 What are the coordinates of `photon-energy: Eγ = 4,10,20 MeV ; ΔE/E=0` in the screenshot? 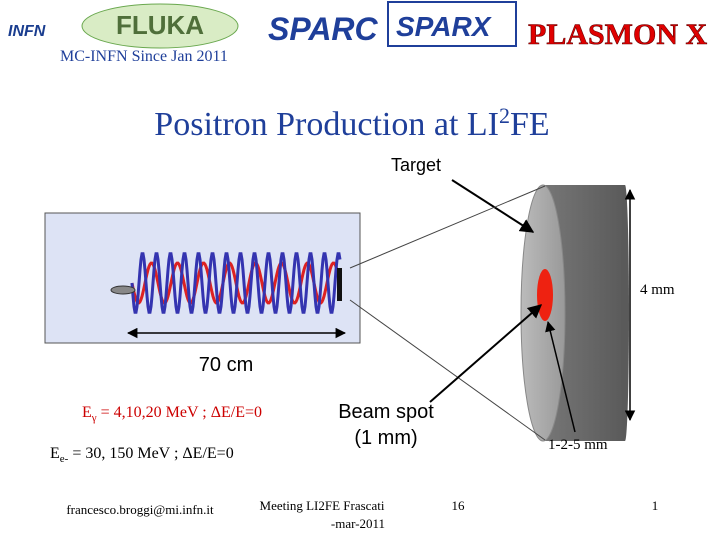 It's located at (172, 414).